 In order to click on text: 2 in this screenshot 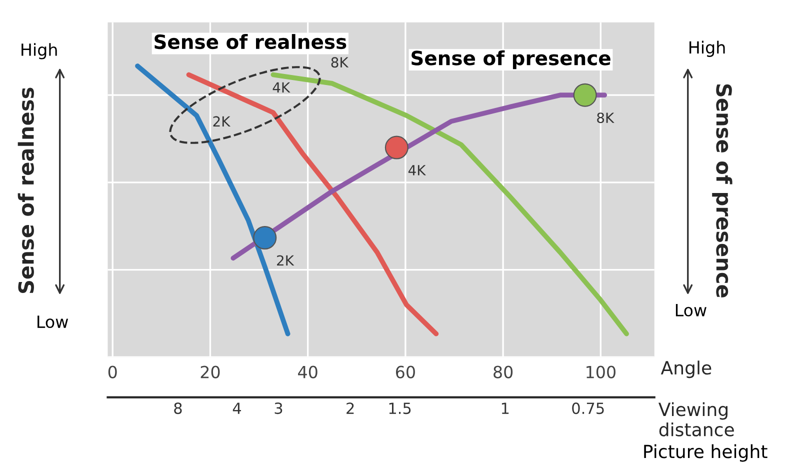, I will do `click(350, 408)`.